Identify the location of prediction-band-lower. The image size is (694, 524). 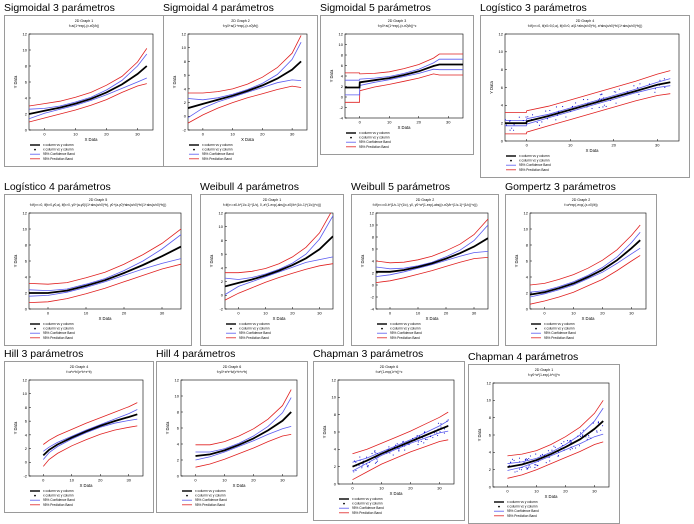
(279, 282).